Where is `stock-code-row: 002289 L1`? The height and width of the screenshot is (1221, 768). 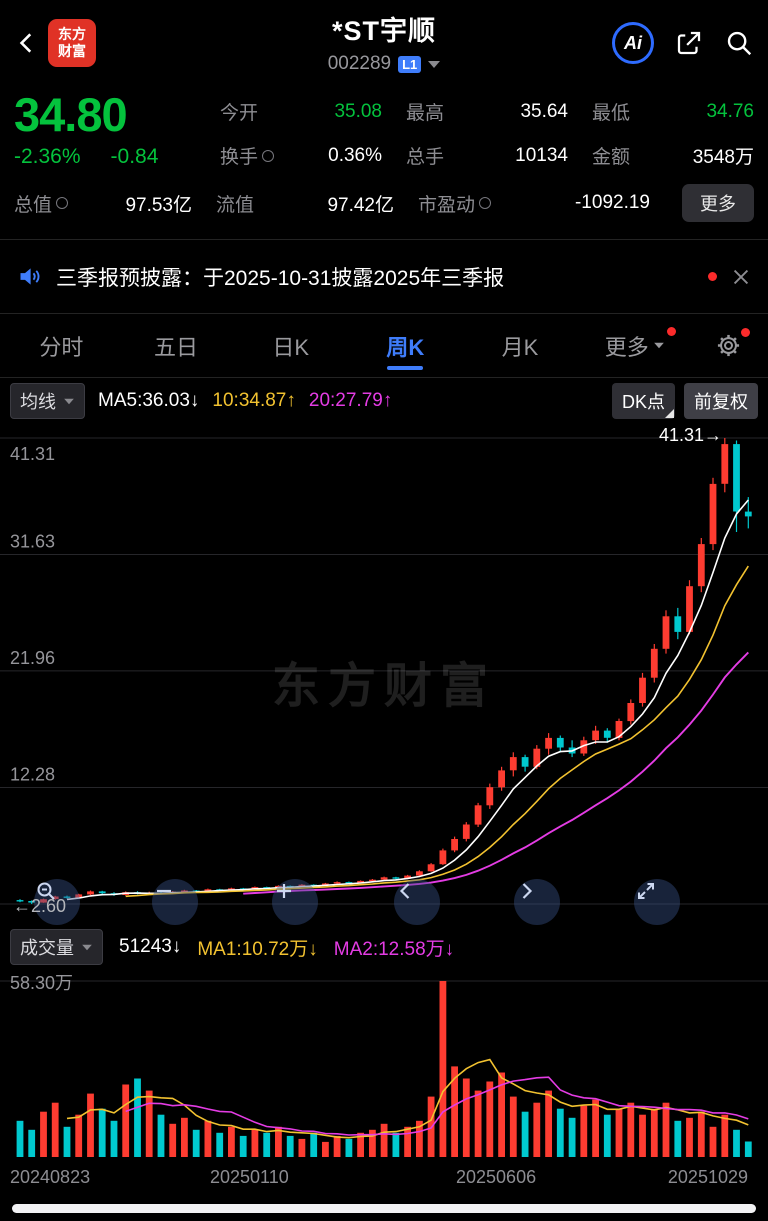 stock-code-row: 002289 L1 is located at coordinates (384, 64).